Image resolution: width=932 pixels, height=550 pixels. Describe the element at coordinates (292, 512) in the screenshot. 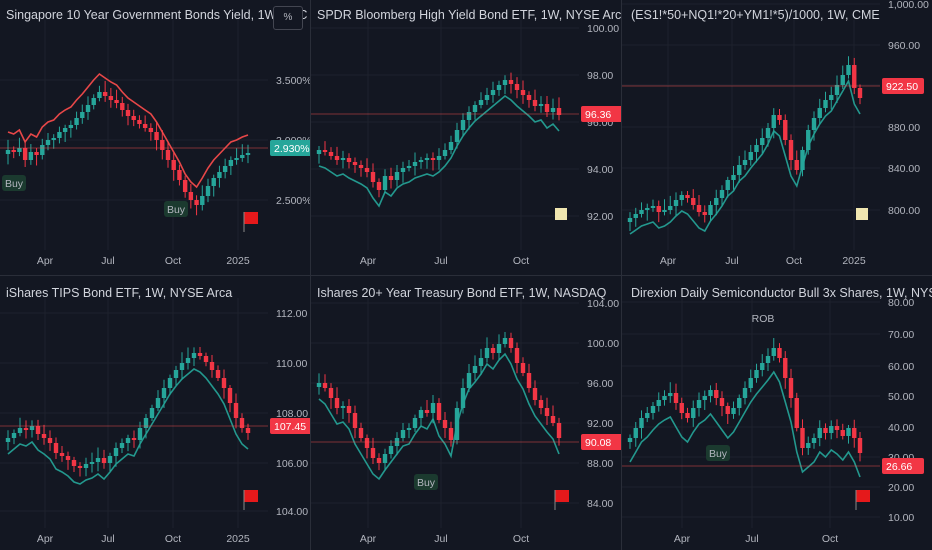

I see `y-axis-tick-label: 104.00` at that location.